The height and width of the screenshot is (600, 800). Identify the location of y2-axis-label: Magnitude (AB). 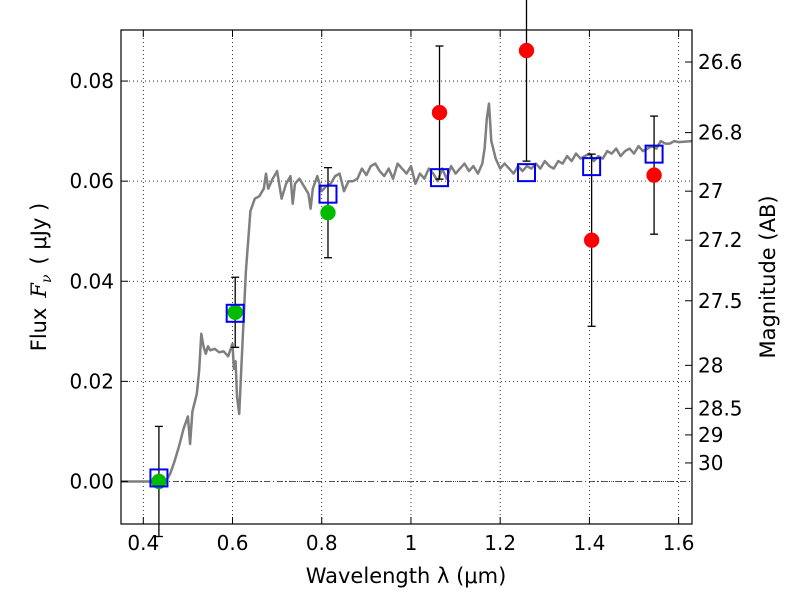
(768, 276).